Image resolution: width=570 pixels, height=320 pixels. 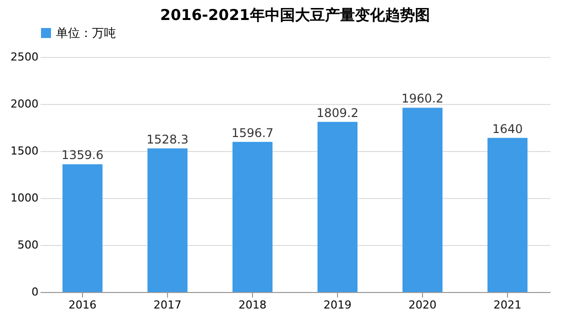 I want to click on data-label: 1528.3, so click(x=167, y=139).